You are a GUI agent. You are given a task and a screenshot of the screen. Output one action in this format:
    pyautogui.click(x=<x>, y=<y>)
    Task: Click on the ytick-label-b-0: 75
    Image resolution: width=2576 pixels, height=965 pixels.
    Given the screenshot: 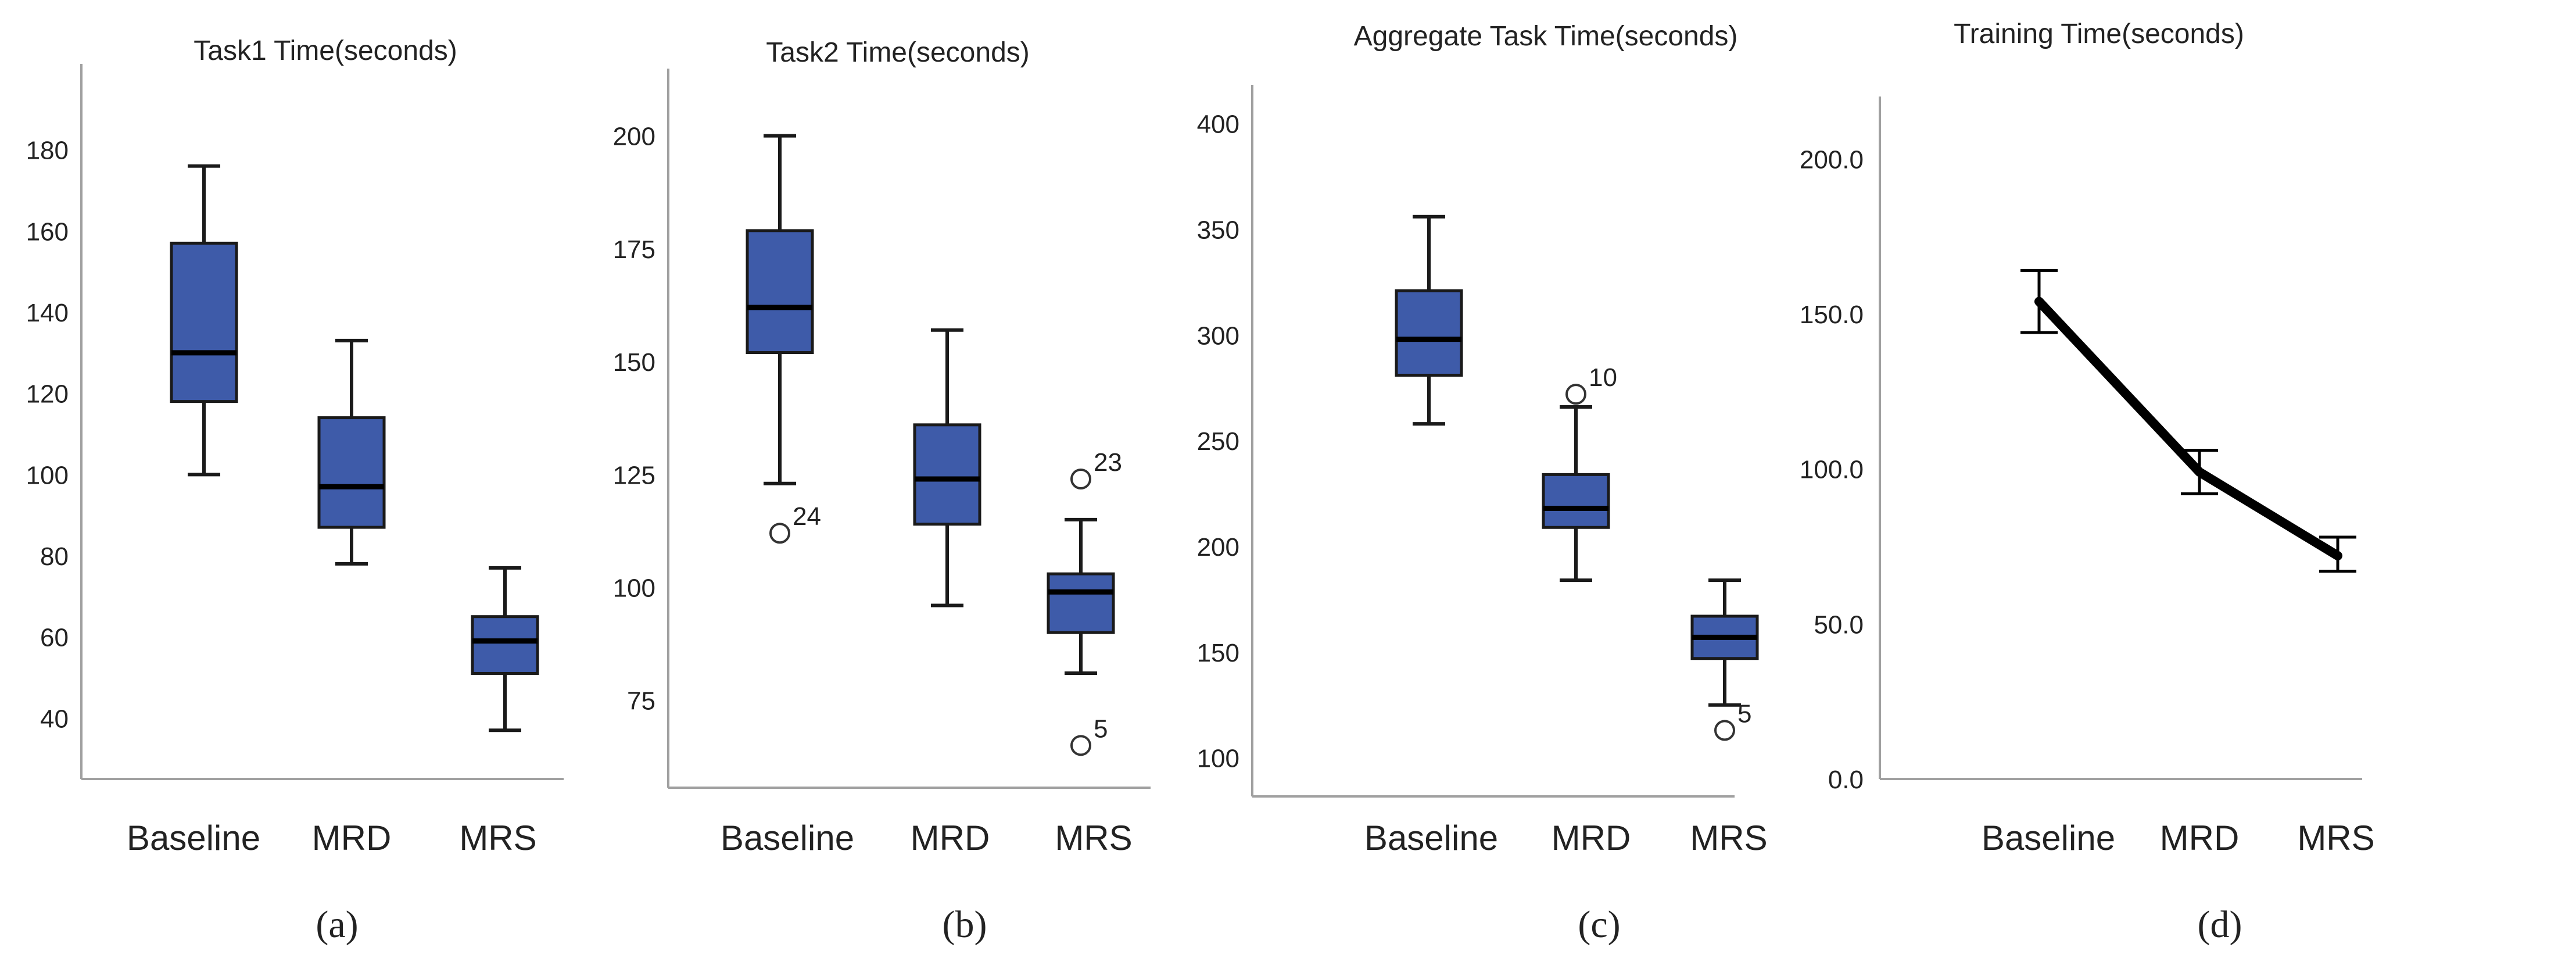 What is the action you would take?
    pyautogui.click(x=641, y=701)
    